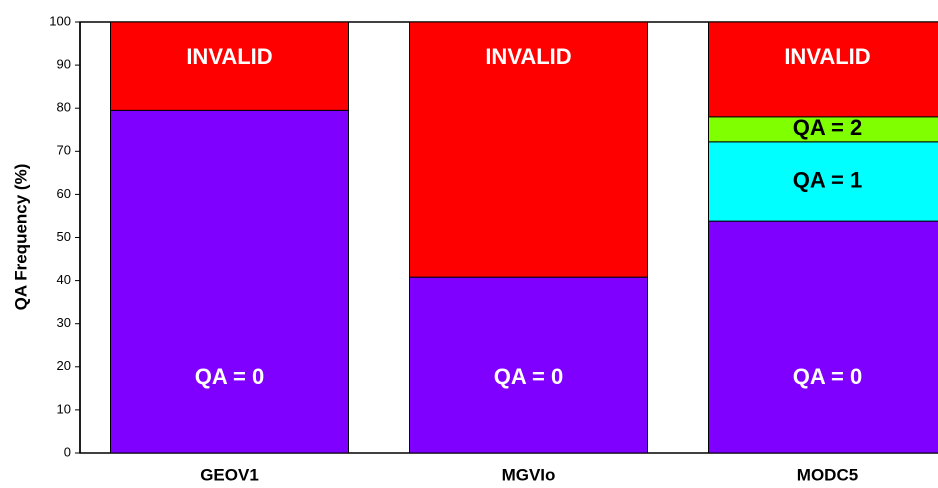 This screenshot has height=488, width=938. Describe the element at coordinates (64, 150) in the screenshot. I see `y-tick-label: 70` at that location.